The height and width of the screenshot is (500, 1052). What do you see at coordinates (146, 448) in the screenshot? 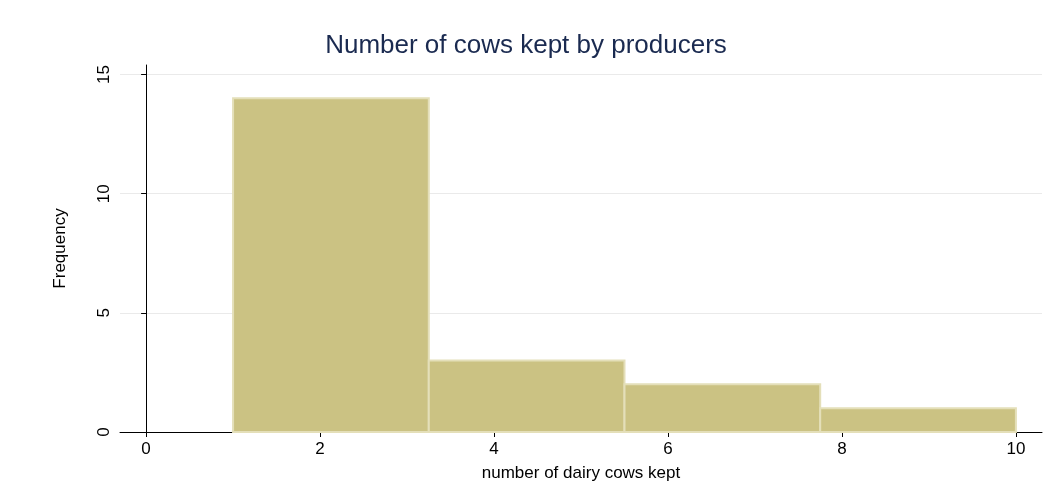
I see `x-tick-label: 0` at bounding box center [146, 448].